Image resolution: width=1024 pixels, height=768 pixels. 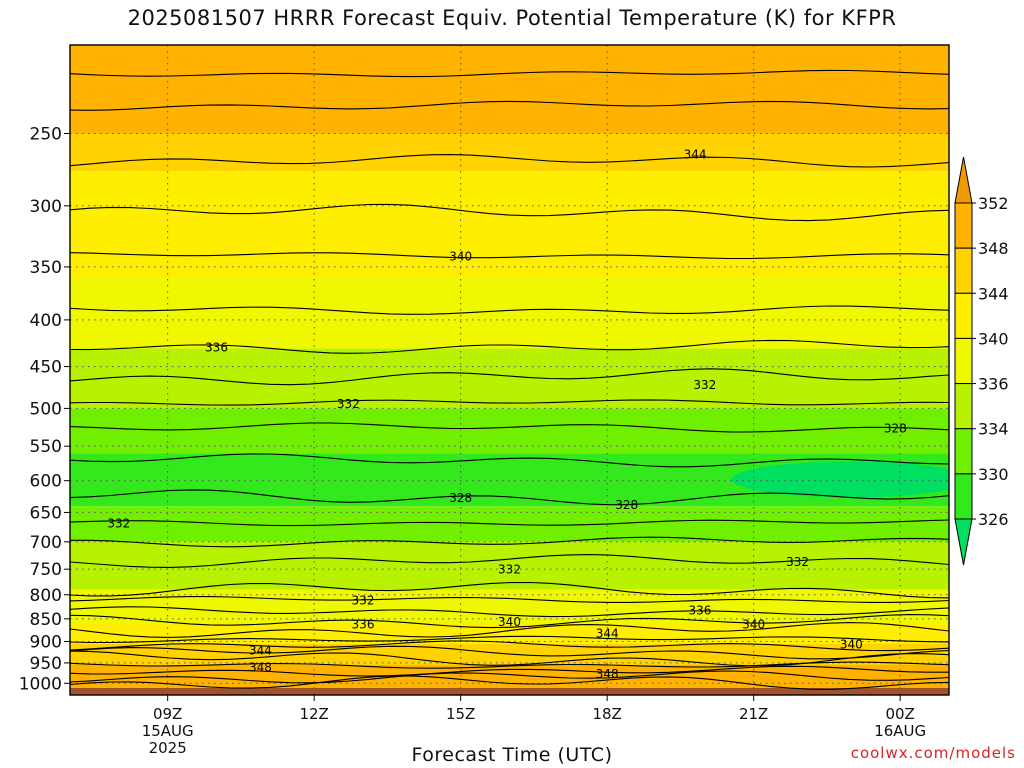 What do you see at coordinates (46, 570) in the screenshot?
I see `y-tick-label: 750` at bounding box center [46, 570].